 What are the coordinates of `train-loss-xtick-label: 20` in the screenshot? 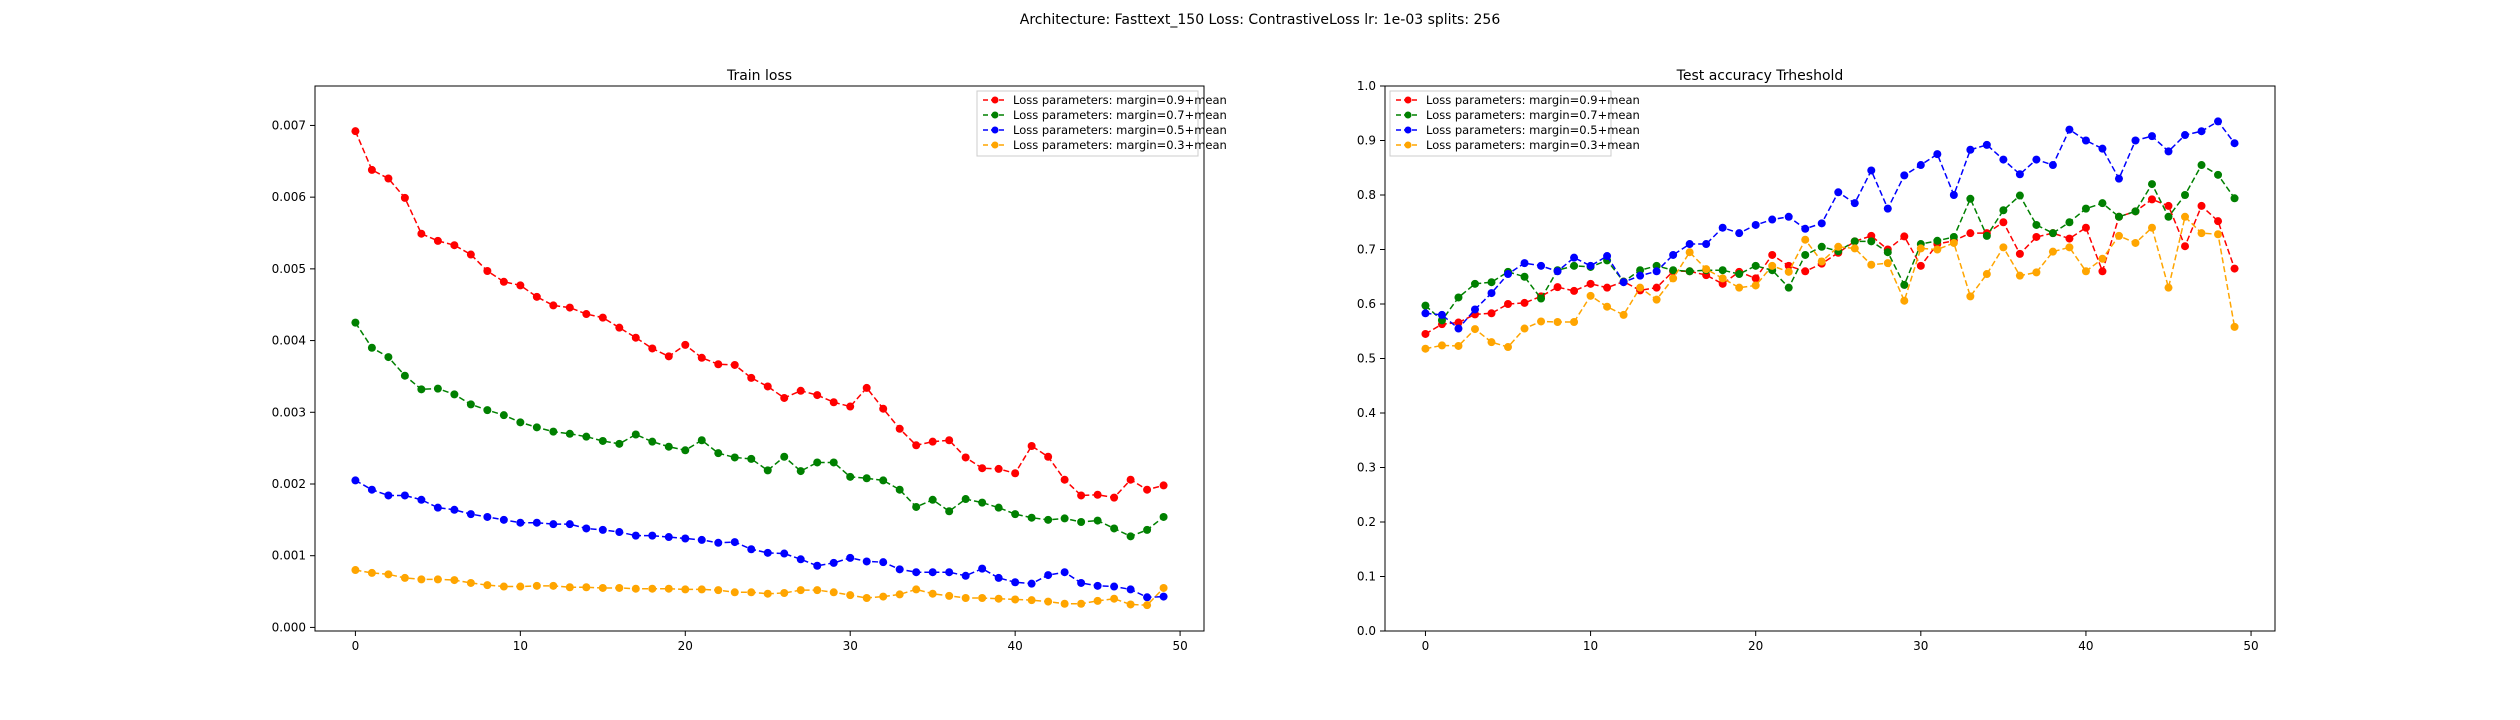 It's located at (685, 646).